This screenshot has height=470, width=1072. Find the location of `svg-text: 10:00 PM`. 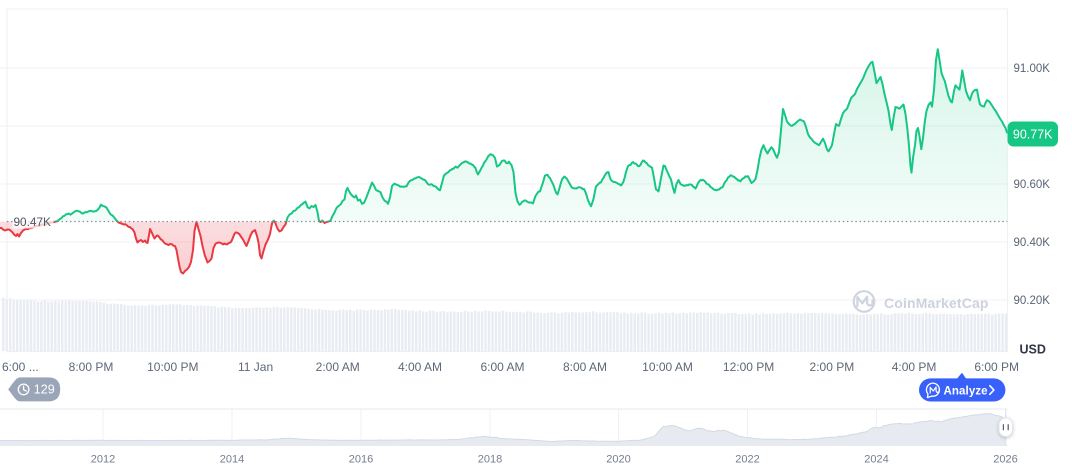

svg-text: 10:00 PM is located at coordinates (172, 367).